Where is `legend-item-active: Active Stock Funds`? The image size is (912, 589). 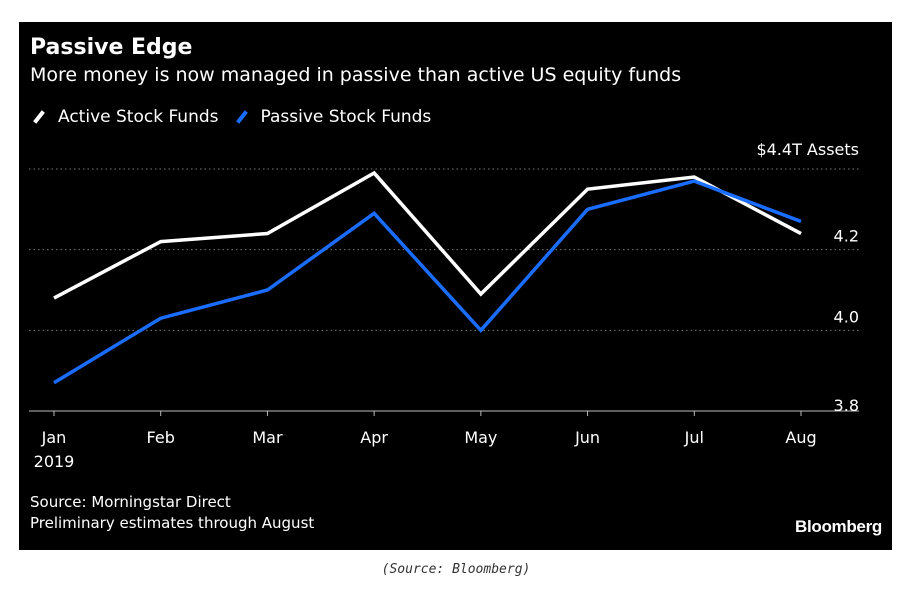
legend-item-active: Active Stock Funds is located at coordinates (124, 117).